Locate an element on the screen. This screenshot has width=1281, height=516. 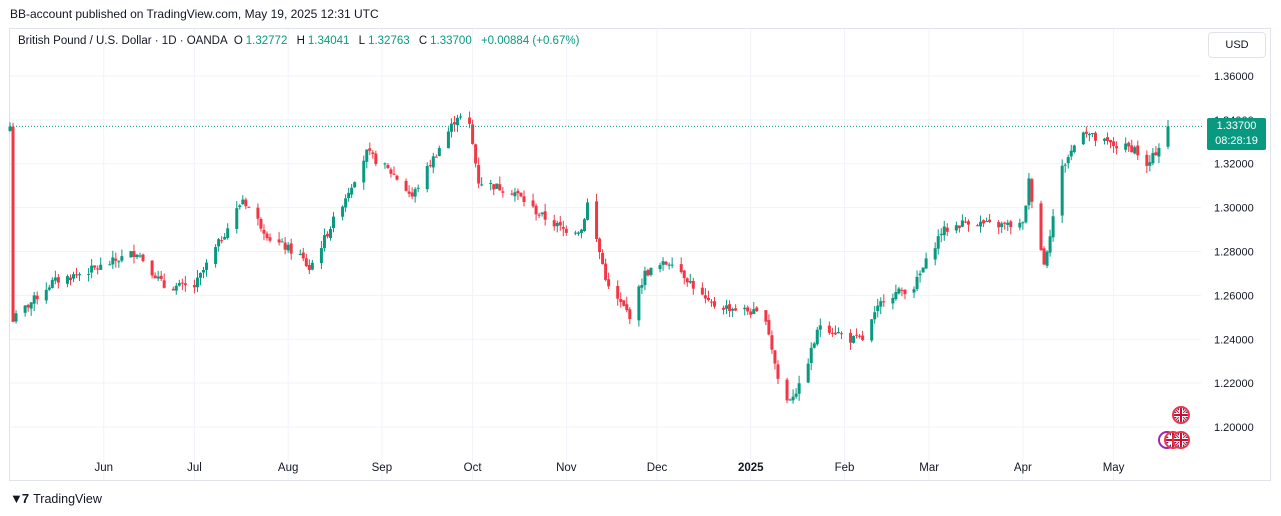
x-tick-label: Sep is located at coordinates (382, 468).